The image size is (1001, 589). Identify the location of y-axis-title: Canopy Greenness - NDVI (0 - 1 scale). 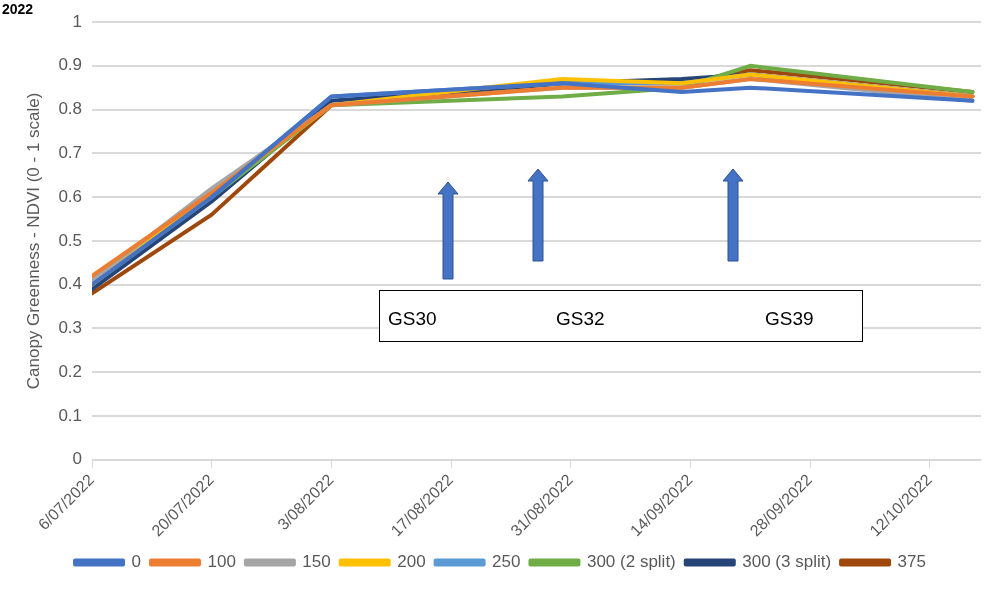
(33, 241).